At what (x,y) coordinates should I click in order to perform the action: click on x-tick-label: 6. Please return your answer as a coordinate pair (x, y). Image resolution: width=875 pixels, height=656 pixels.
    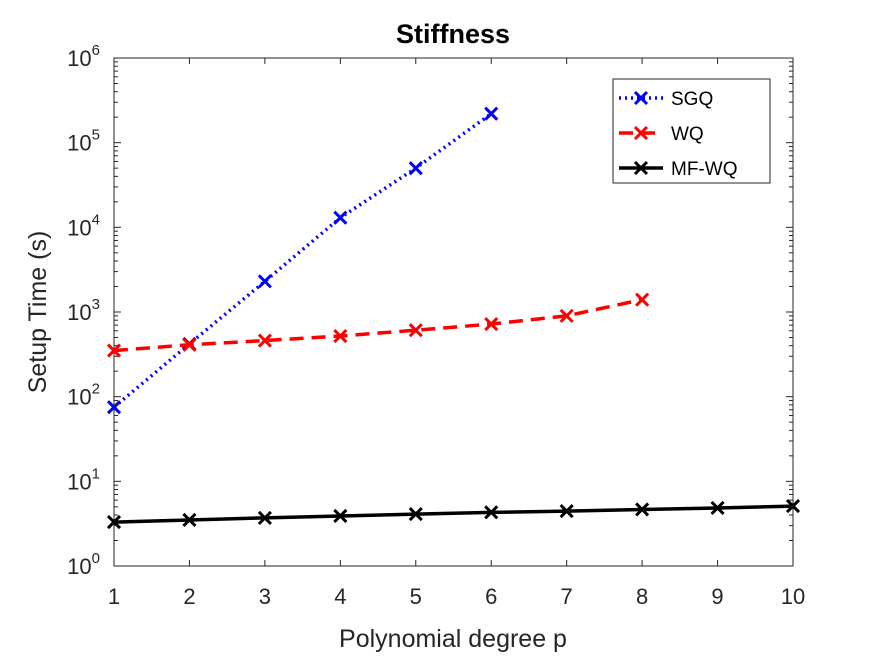
    Looking at the image, I should click on (491, 596).